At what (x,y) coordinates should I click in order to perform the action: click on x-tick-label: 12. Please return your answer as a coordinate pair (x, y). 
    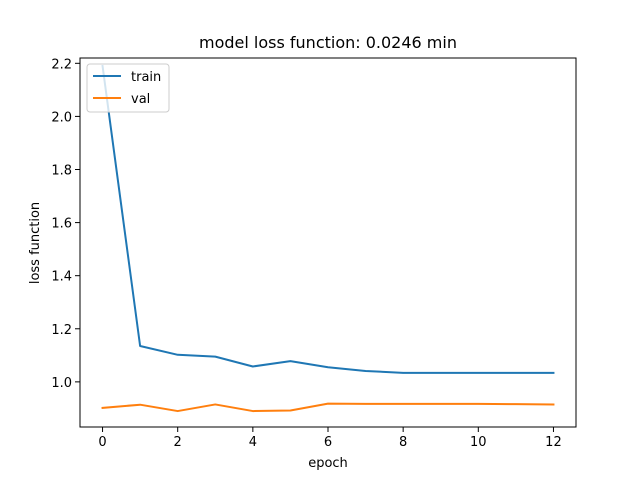
    Looking at the image, I should click on (553, 442).